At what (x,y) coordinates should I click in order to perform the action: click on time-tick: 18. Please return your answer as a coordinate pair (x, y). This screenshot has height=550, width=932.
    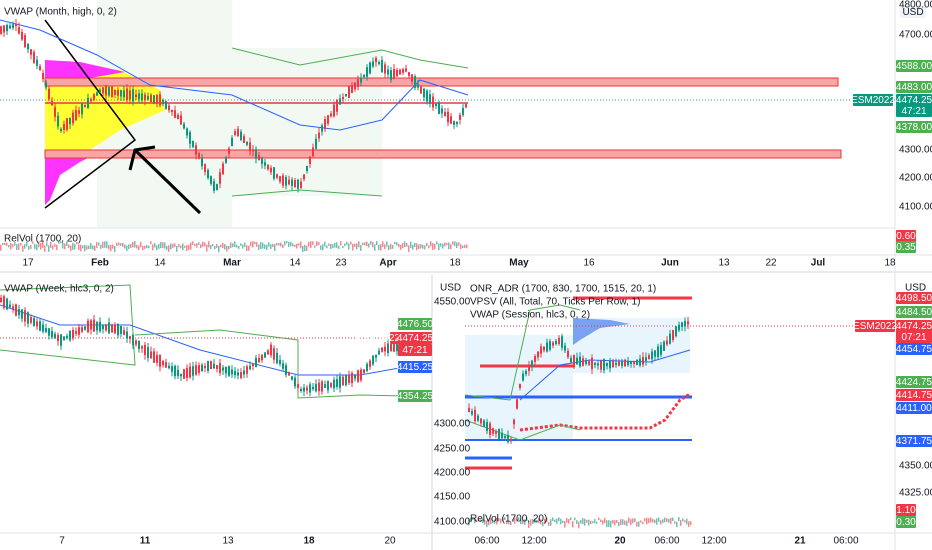
    Looking at the image, I should click on (890, 263).